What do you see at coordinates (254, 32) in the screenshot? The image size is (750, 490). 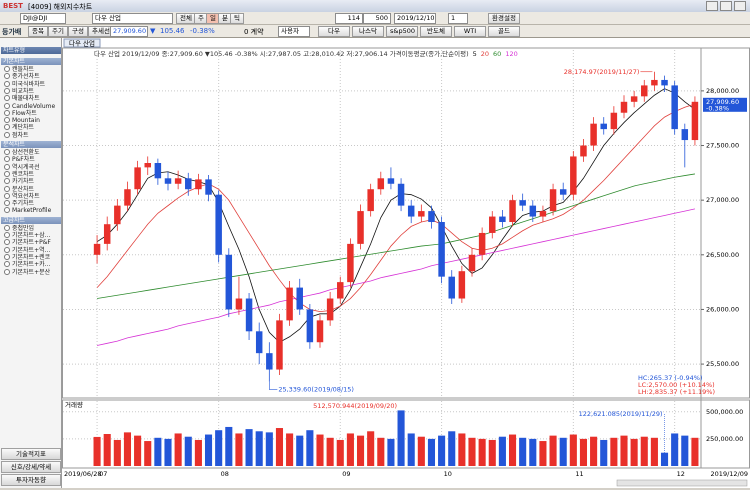 I see `contracts: 0 계약` at bounding box center [254, 32].